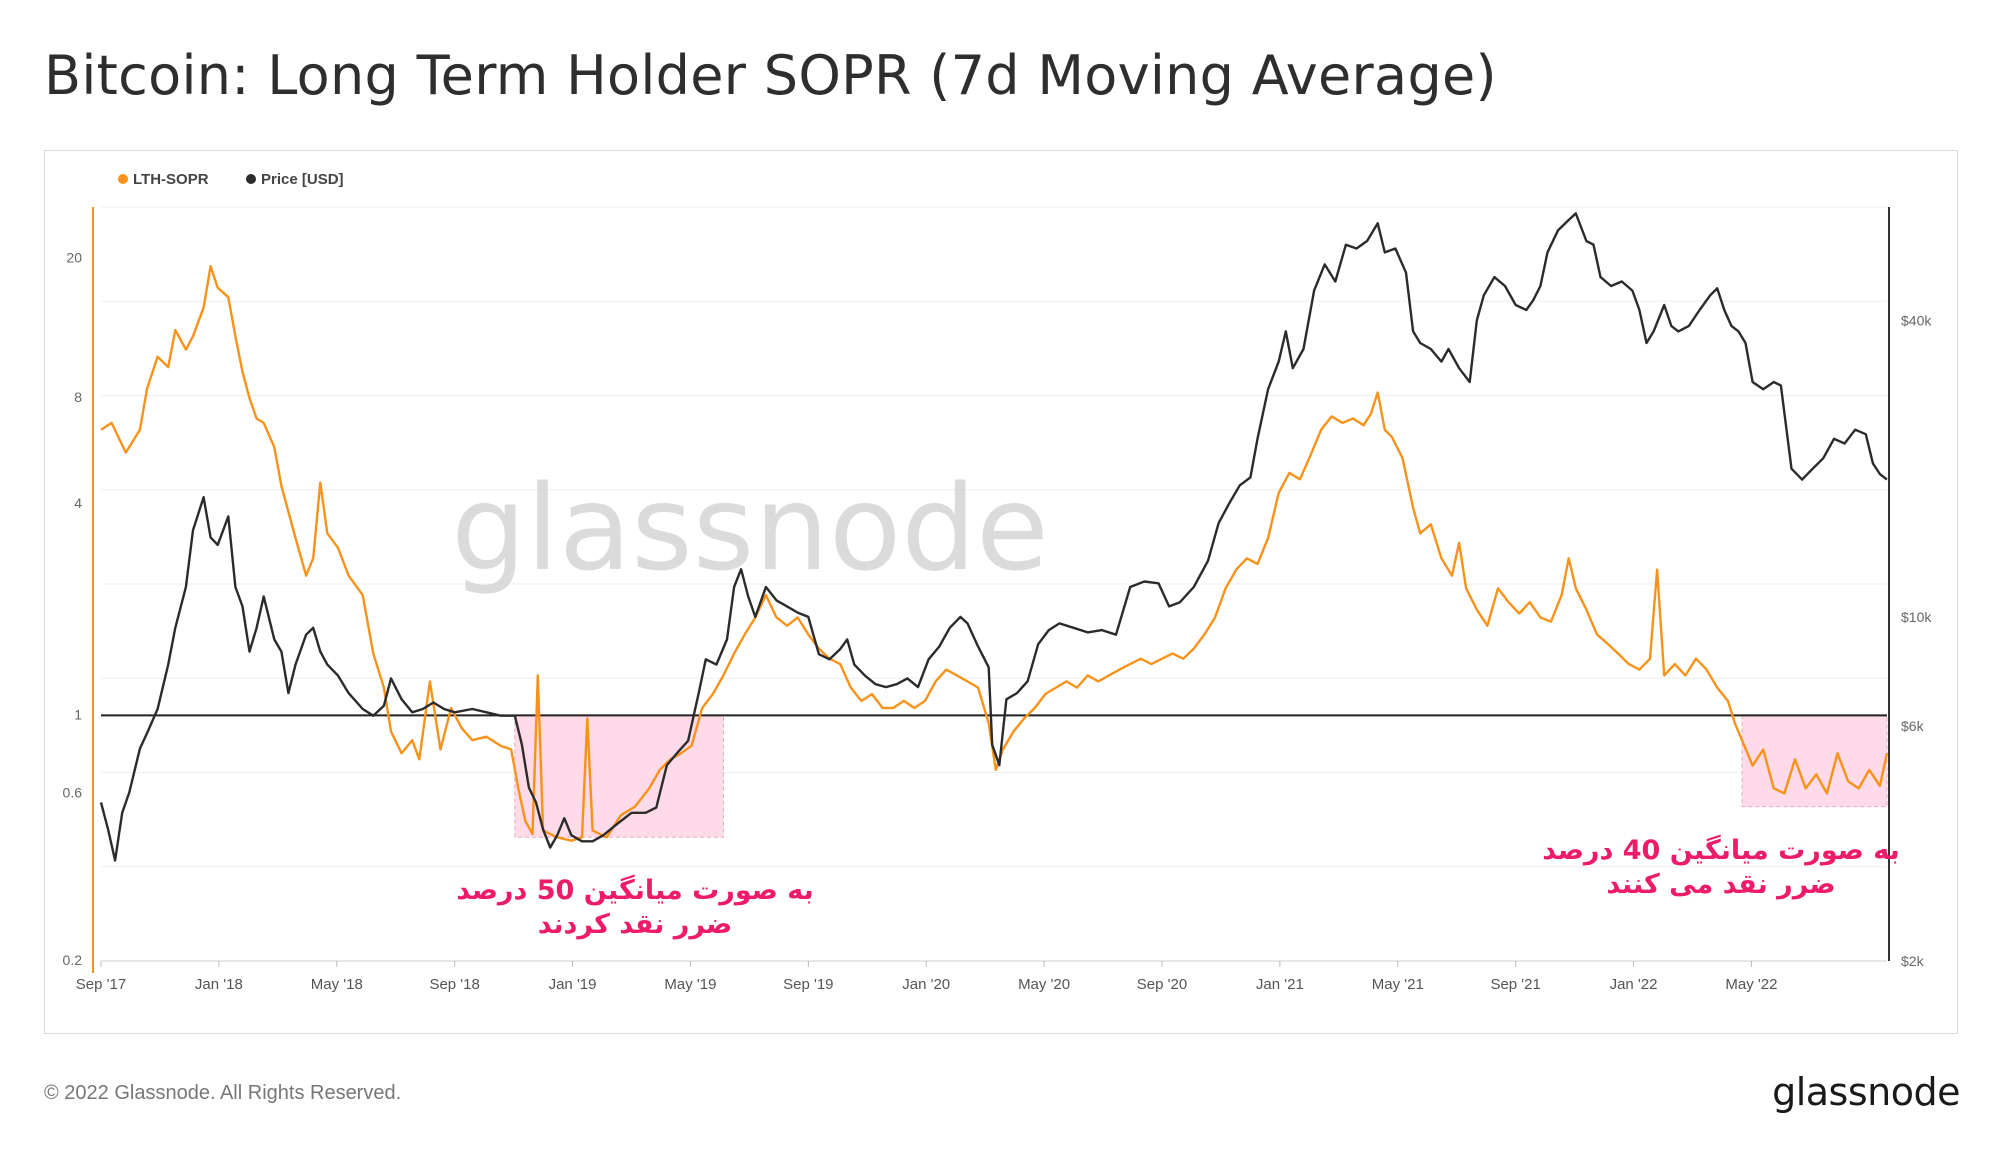 This screenshot has height=1152, width=2000. What do you see at coordinates (1162, 984) in the screenshot?
I see `x-tick-label: Sep '20` at bounding box center [1162, 984].